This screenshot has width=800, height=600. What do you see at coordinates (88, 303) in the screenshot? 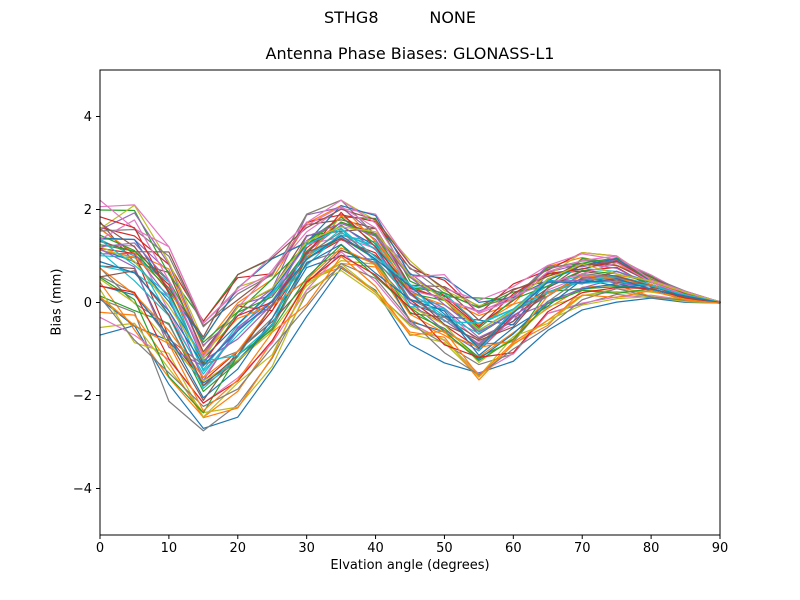
I see `y-tick-label: 0` at bounding box center [88, 303].